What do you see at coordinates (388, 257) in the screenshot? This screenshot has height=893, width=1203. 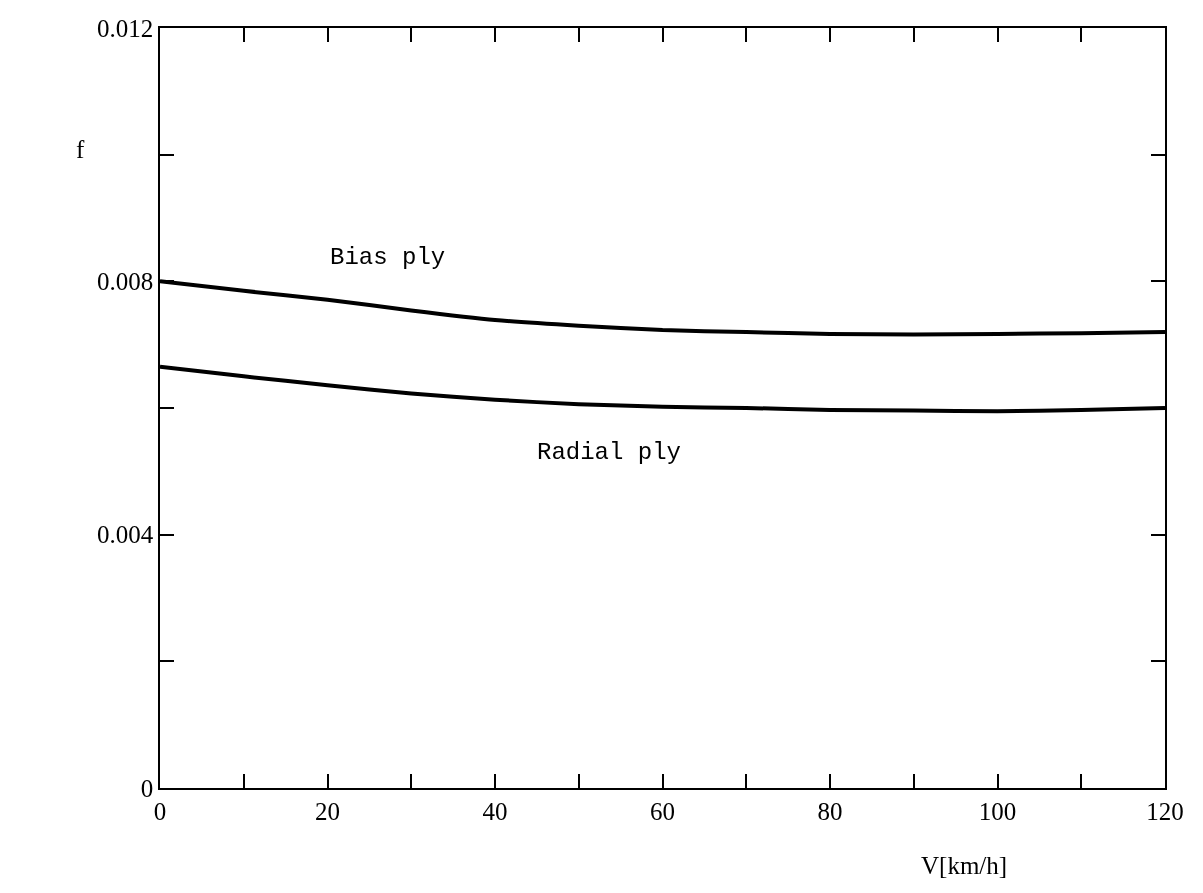 I see `series-label: Bias ply` at bounding box center [388, 257].